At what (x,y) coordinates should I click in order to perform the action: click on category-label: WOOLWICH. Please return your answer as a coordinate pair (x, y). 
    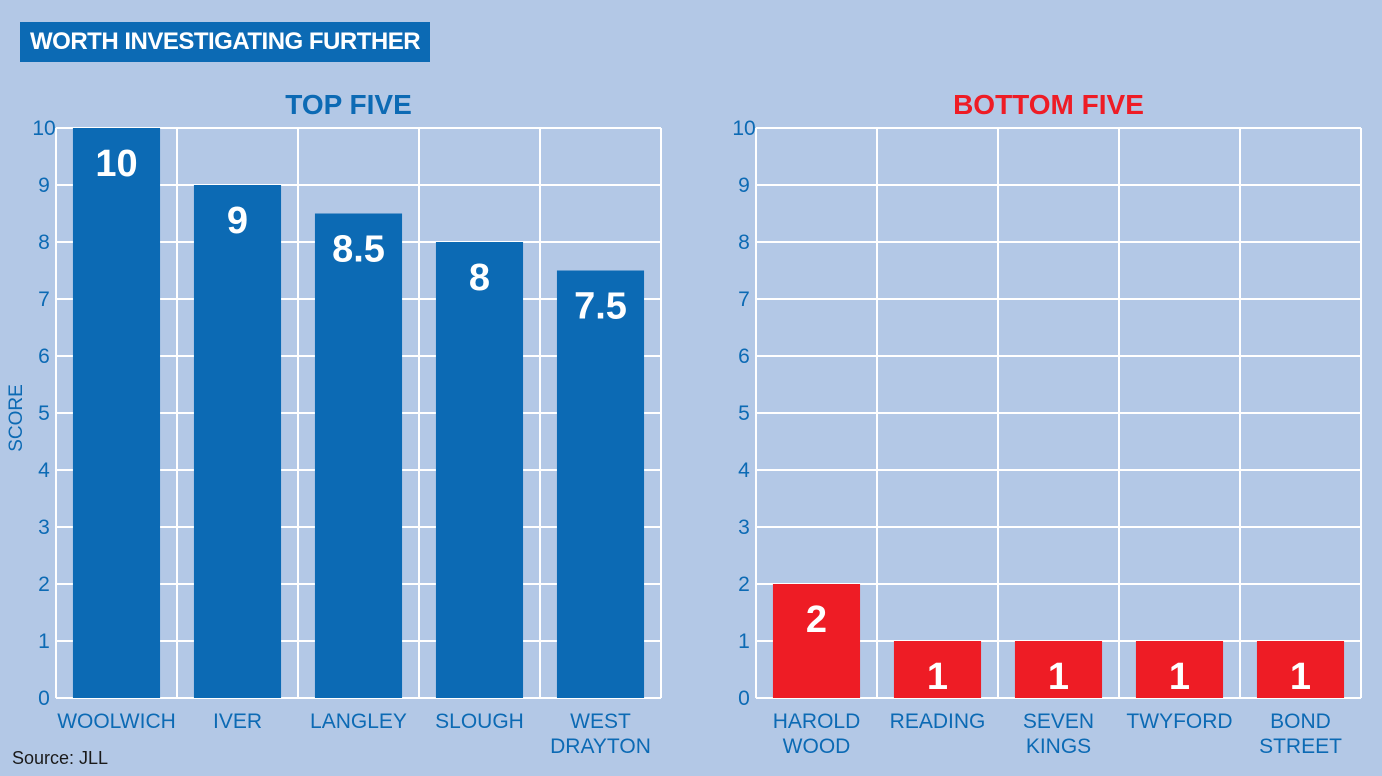
    Looking at the image, I should click on (116, 721).